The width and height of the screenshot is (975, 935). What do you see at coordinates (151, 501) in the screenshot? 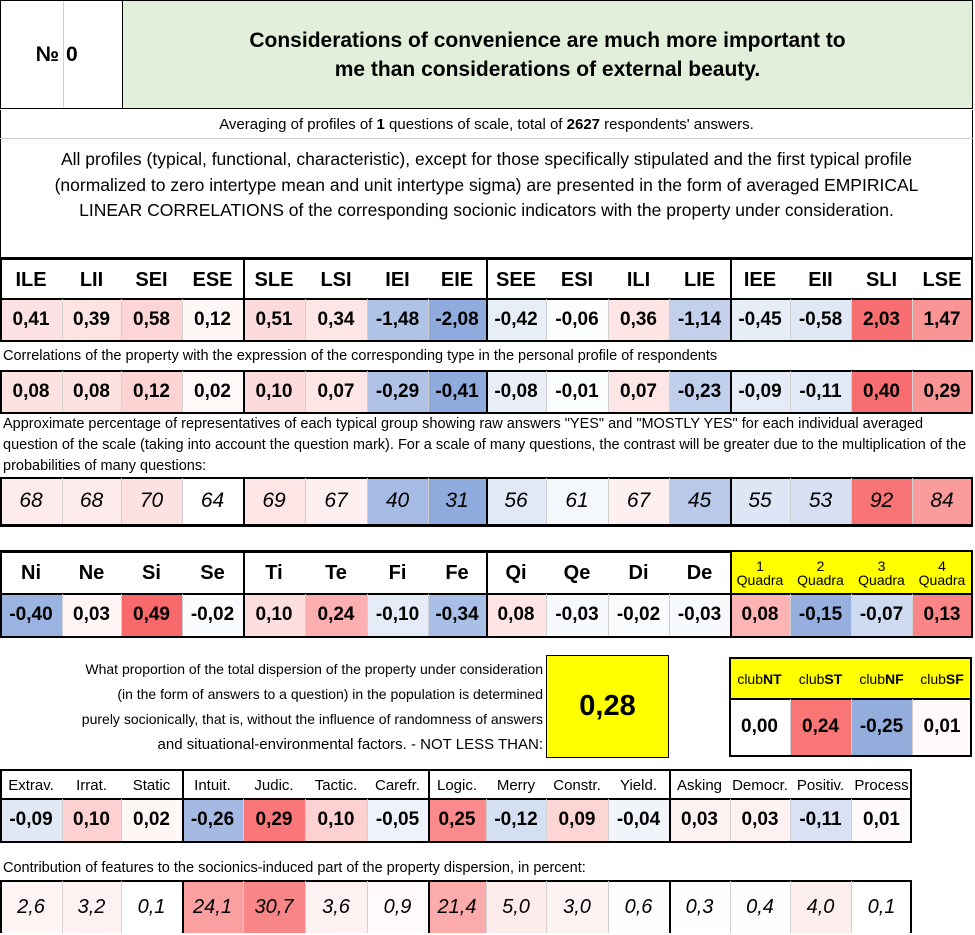
I see `type-percentage: 70` at bounding box center [151, 501].